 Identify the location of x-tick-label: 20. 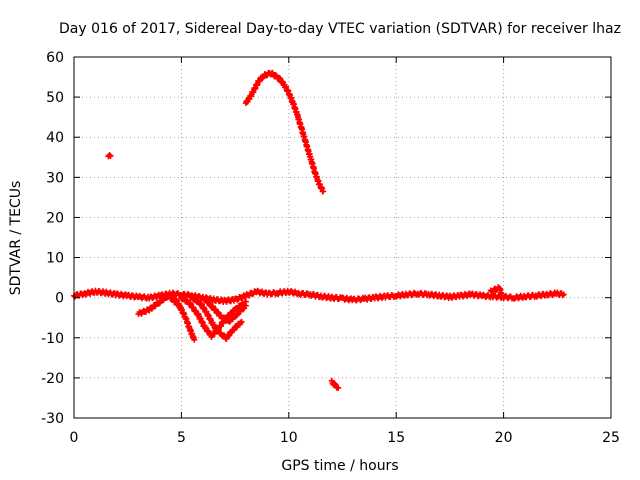
(504, 438).